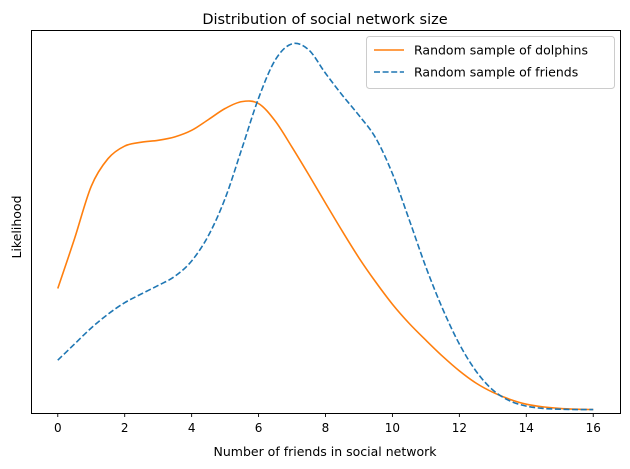 The width and height of the screenshot is (630, 469). What do you see at coordinates (459, 428) in the screenshot?
I see `x-tick-label: 12` at bounding box center [459, 428].